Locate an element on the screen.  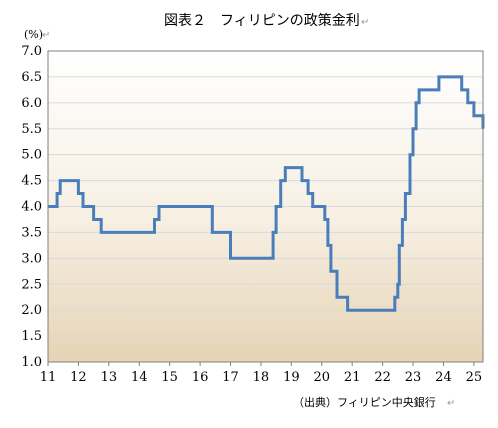
y-tick-label: 3.5 is located at coordinates (31, 232).